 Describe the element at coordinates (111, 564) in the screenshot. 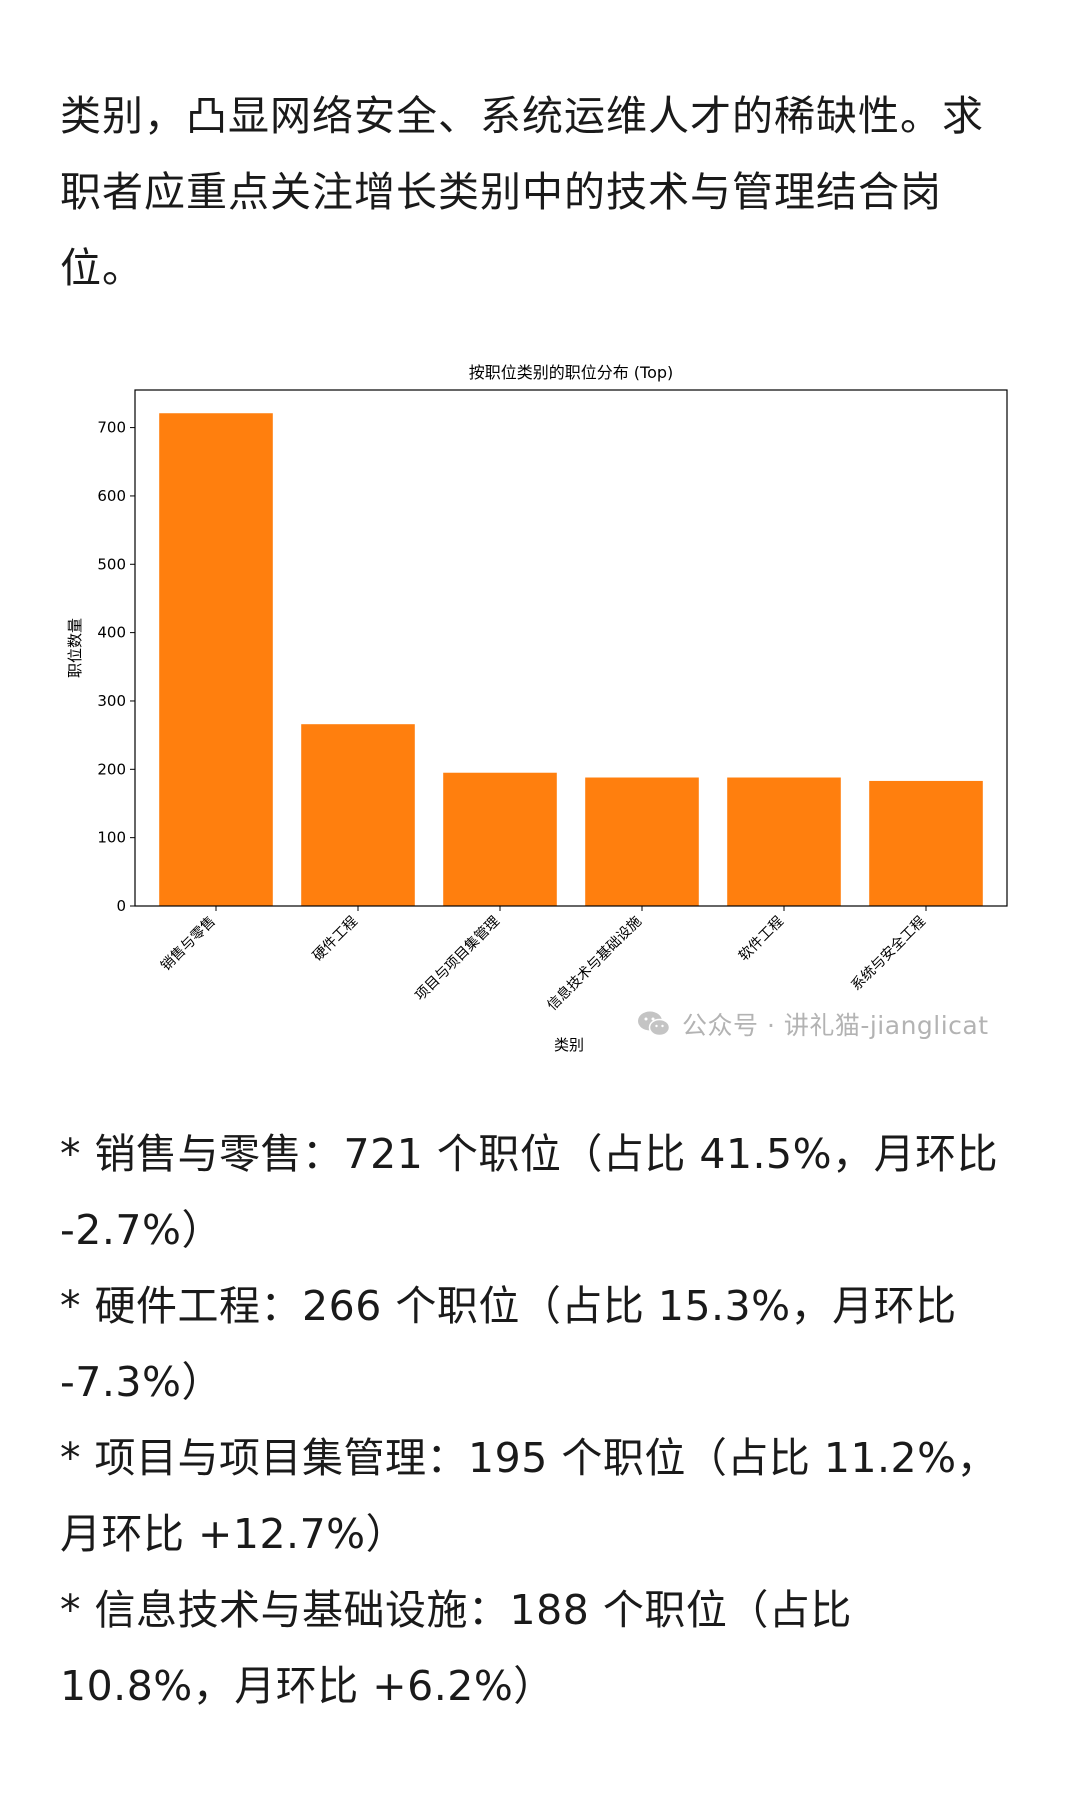

I see `y-tick-label: 500` at that location.